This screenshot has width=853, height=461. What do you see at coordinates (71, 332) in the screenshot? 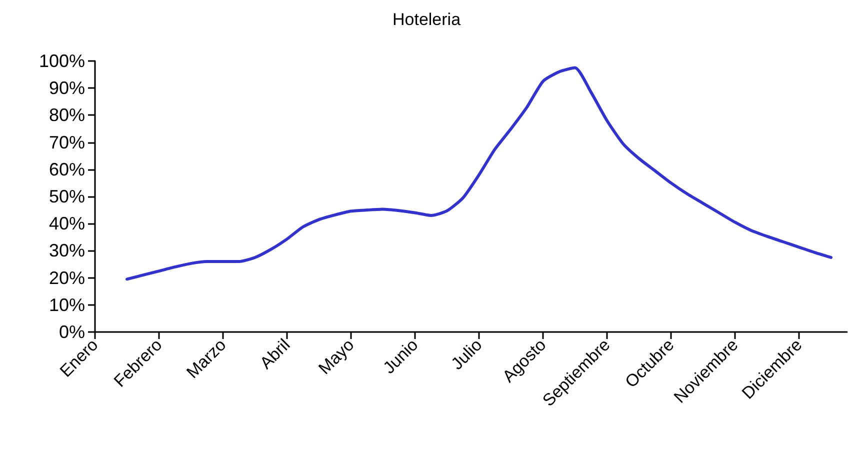
I see `y-tick-label: 0%` at bounding box center [71, 332].